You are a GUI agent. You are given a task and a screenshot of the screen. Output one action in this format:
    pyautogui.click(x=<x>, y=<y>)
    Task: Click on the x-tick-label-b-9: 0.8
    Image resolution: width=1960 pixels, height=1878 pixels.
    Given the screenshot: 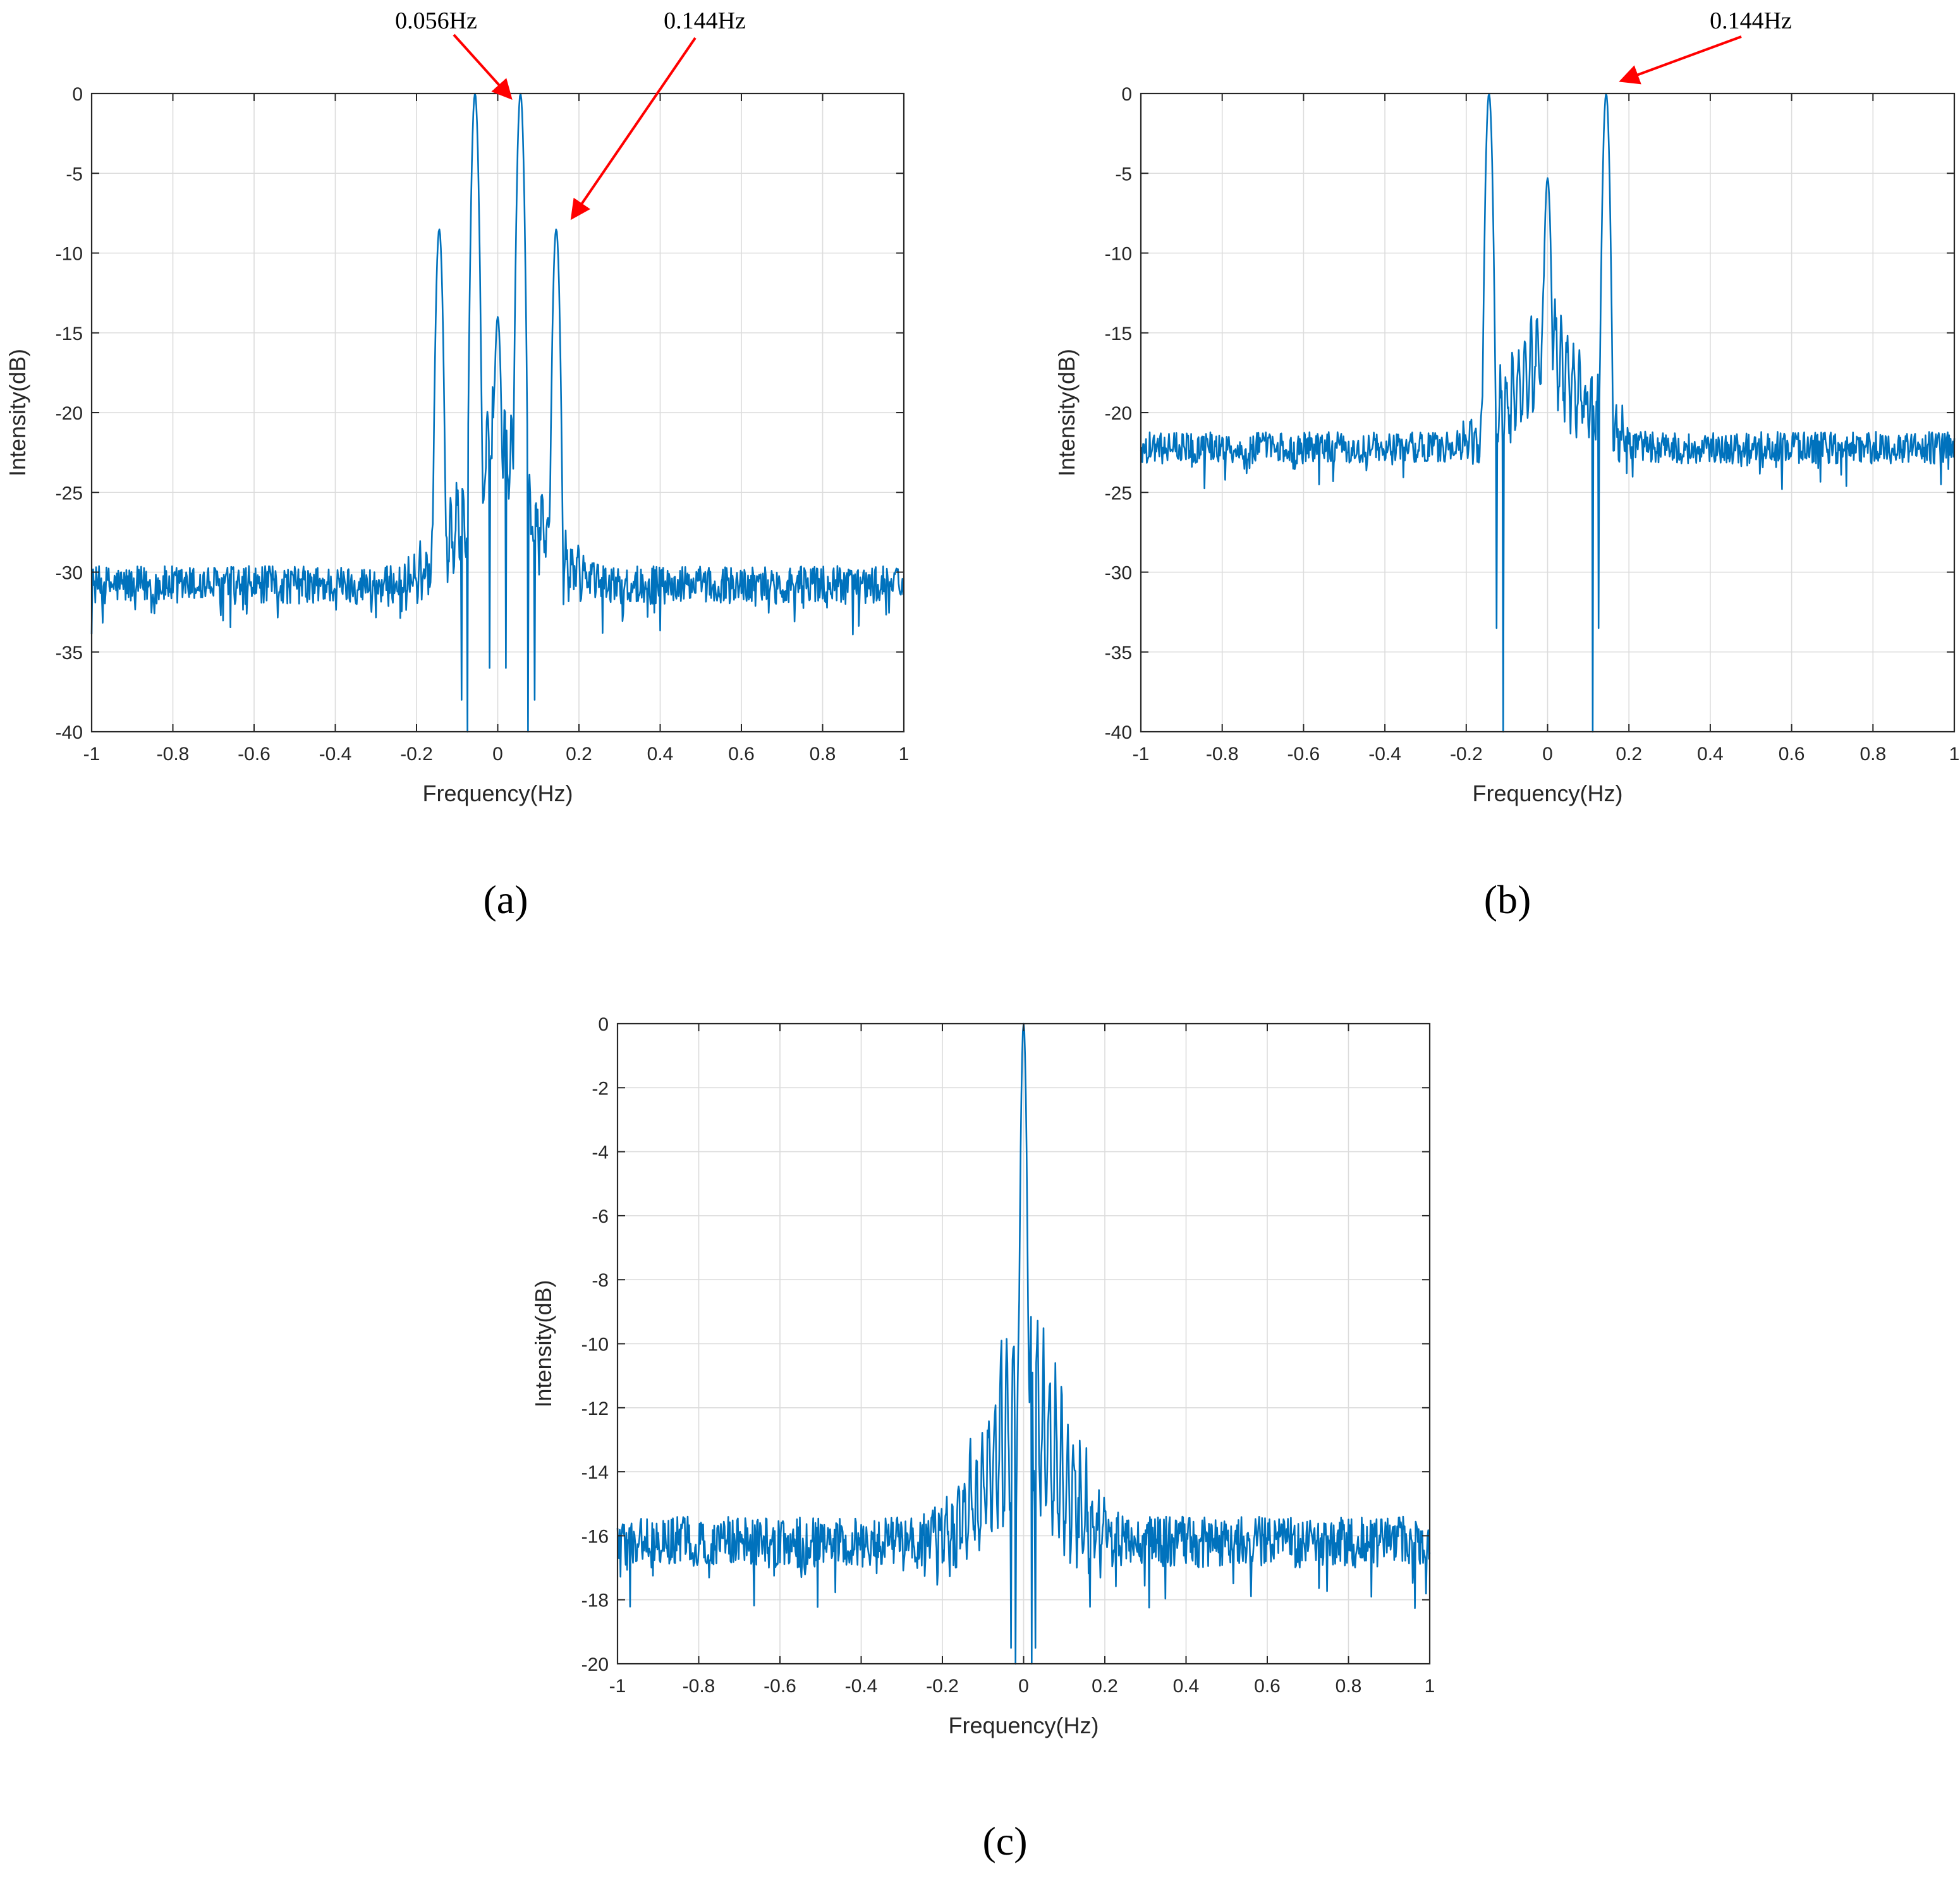 What is the action you would take?
    pyautogui.click(x=1873, y=755)
    